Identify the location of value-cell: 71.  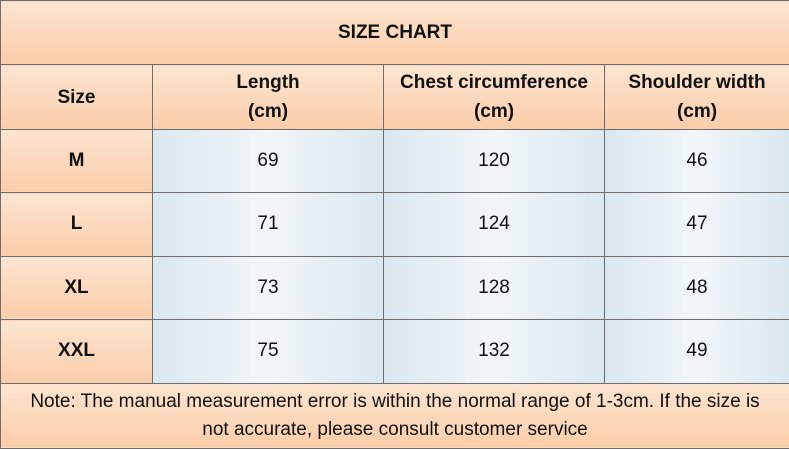
(268, 224).